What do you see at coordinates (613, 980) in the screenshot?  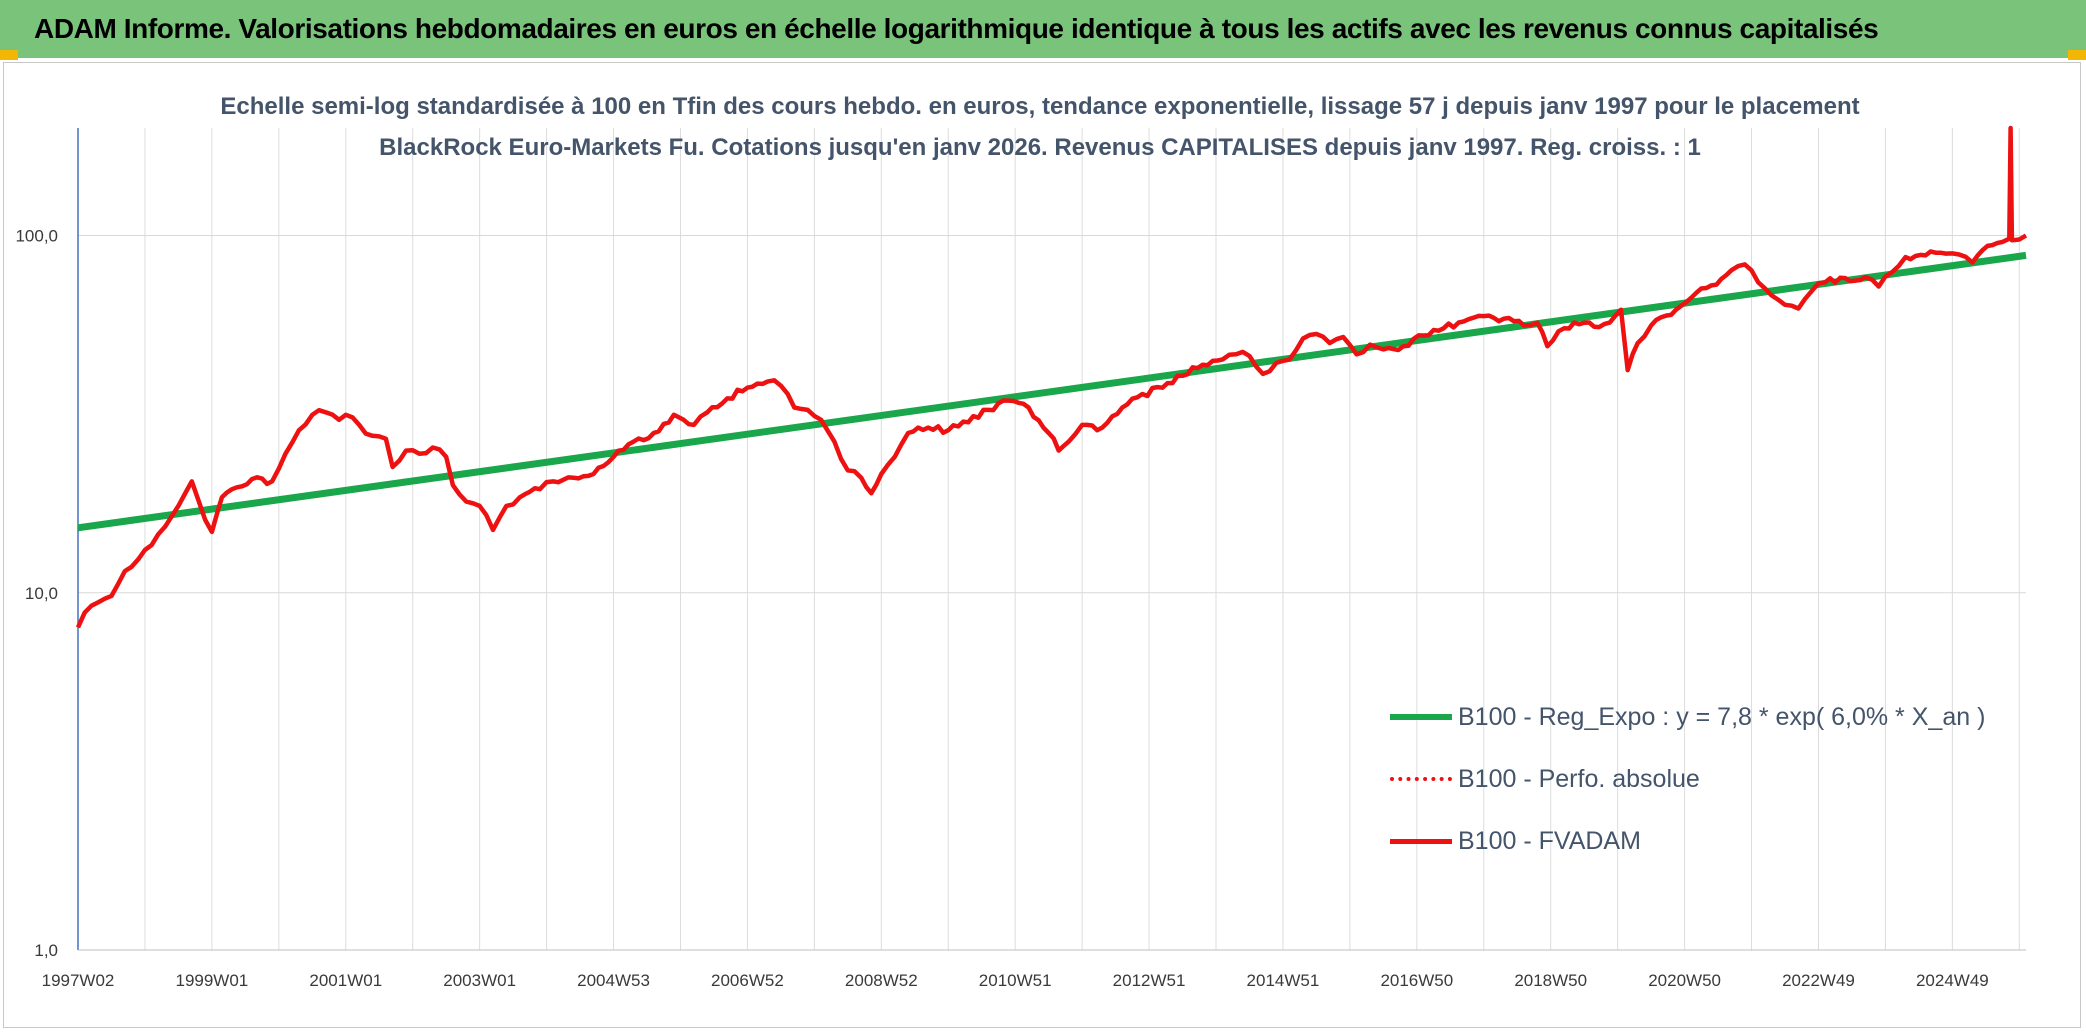 I see `x-tick-label: 2004W53` at bounding box center [613, 980].